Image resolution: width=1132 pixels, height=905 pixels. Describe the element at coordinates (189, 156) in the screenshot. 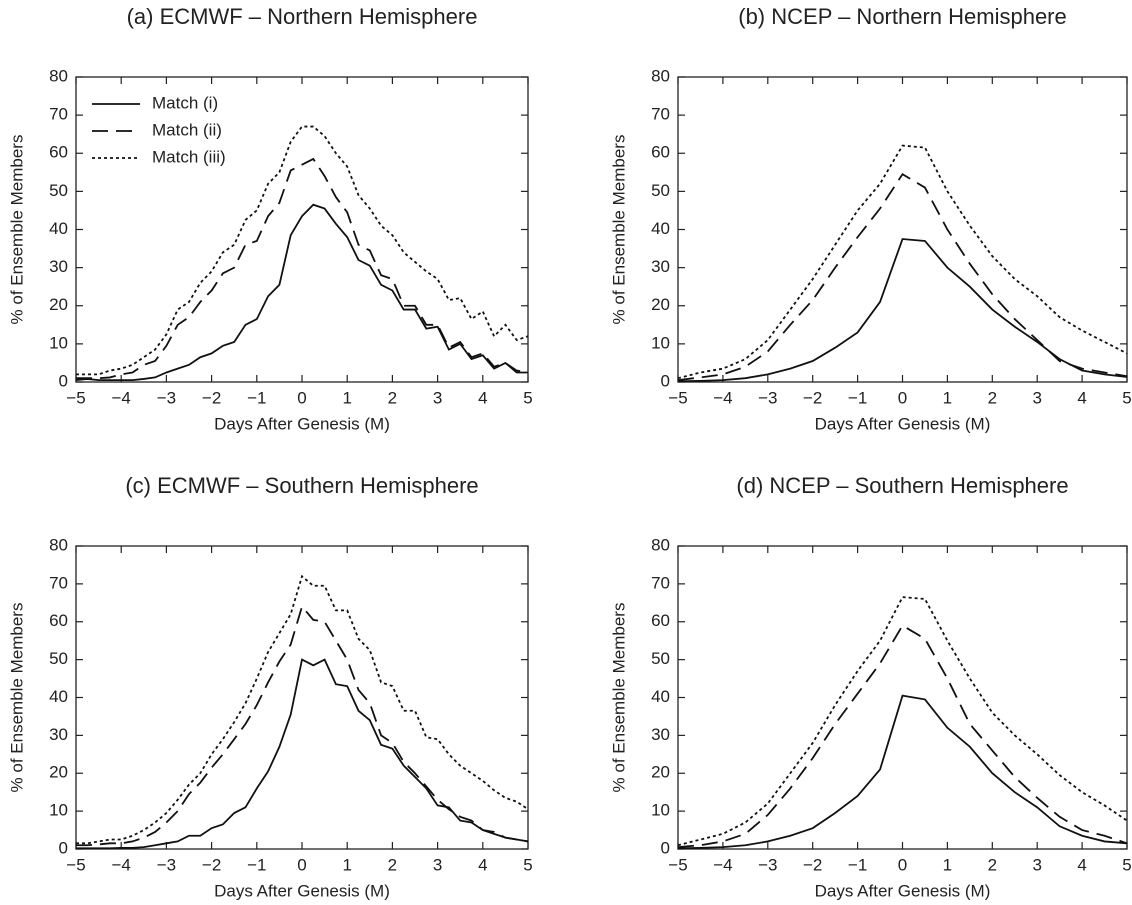

I see `legend-label: Match (iii)` at that location.